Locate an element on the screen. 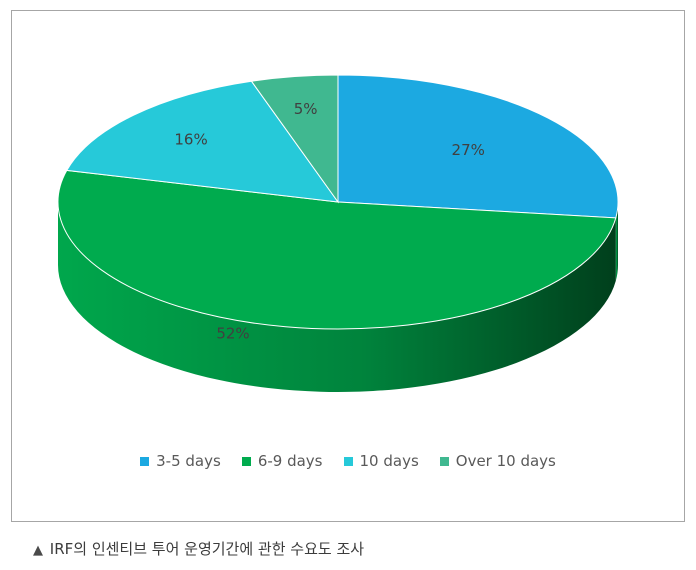  chart-legend: 3-5 days 6-9 days 10 days Over 10 days is located at coordinates (348, 461).